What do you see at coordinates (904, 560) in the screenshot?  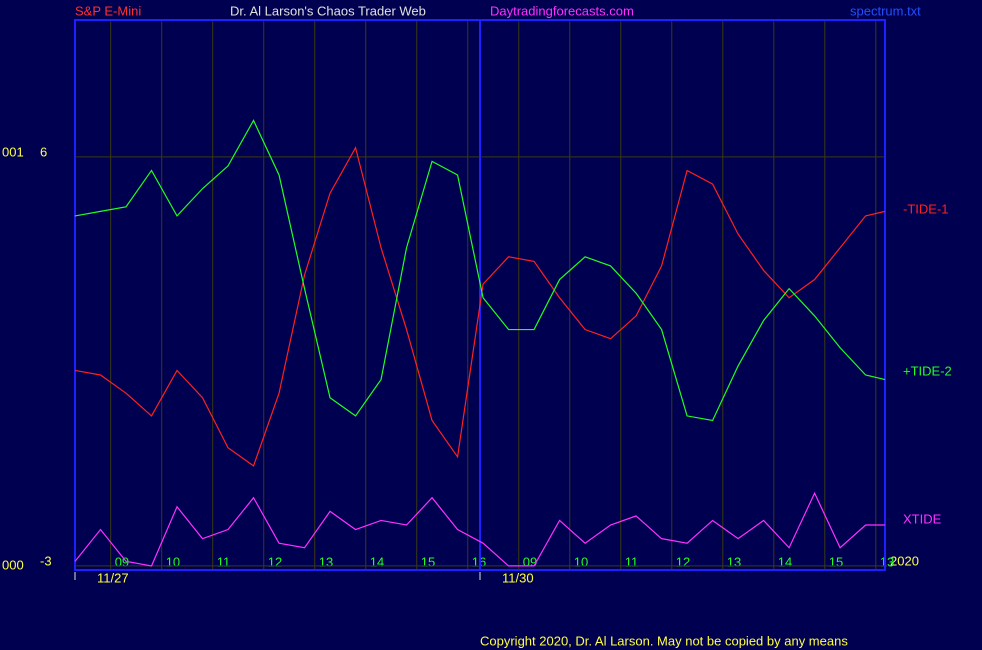 I see `year-label: 2020` at bounding box center [904, 560].